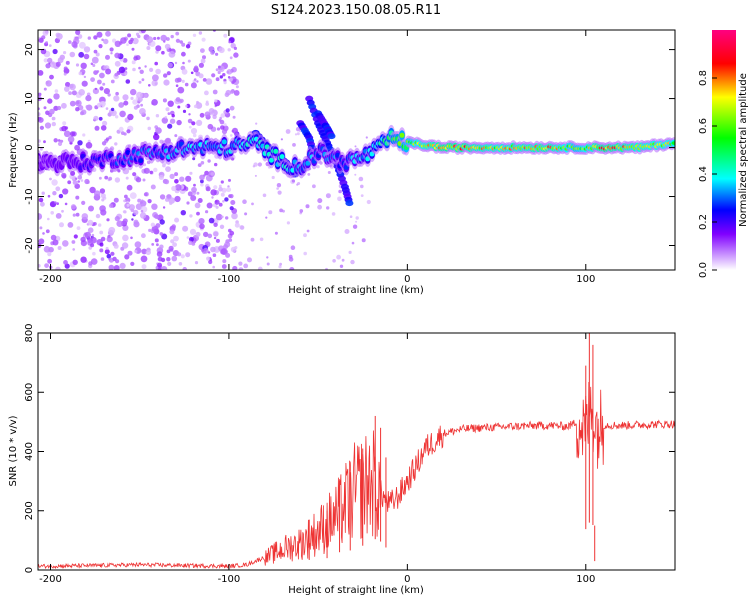 The image size is (750, 600). I want to click on colorbar-tick-label: 0.4, so click(703, 174).